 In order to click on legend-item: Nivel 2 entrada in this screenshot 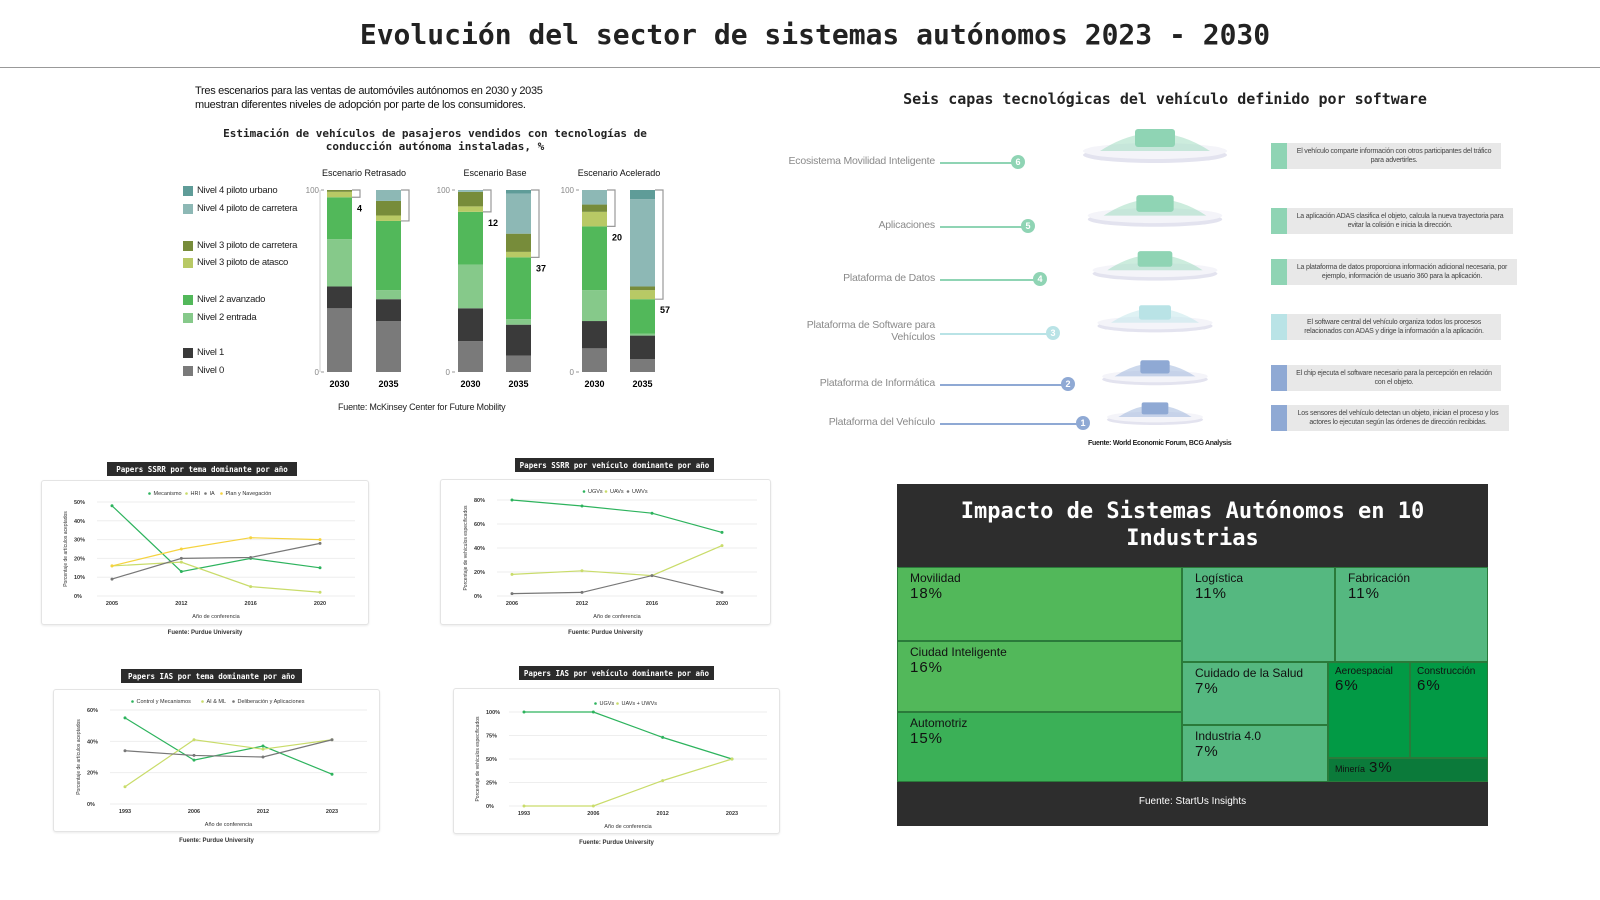, I will do `click(220, 317)`.